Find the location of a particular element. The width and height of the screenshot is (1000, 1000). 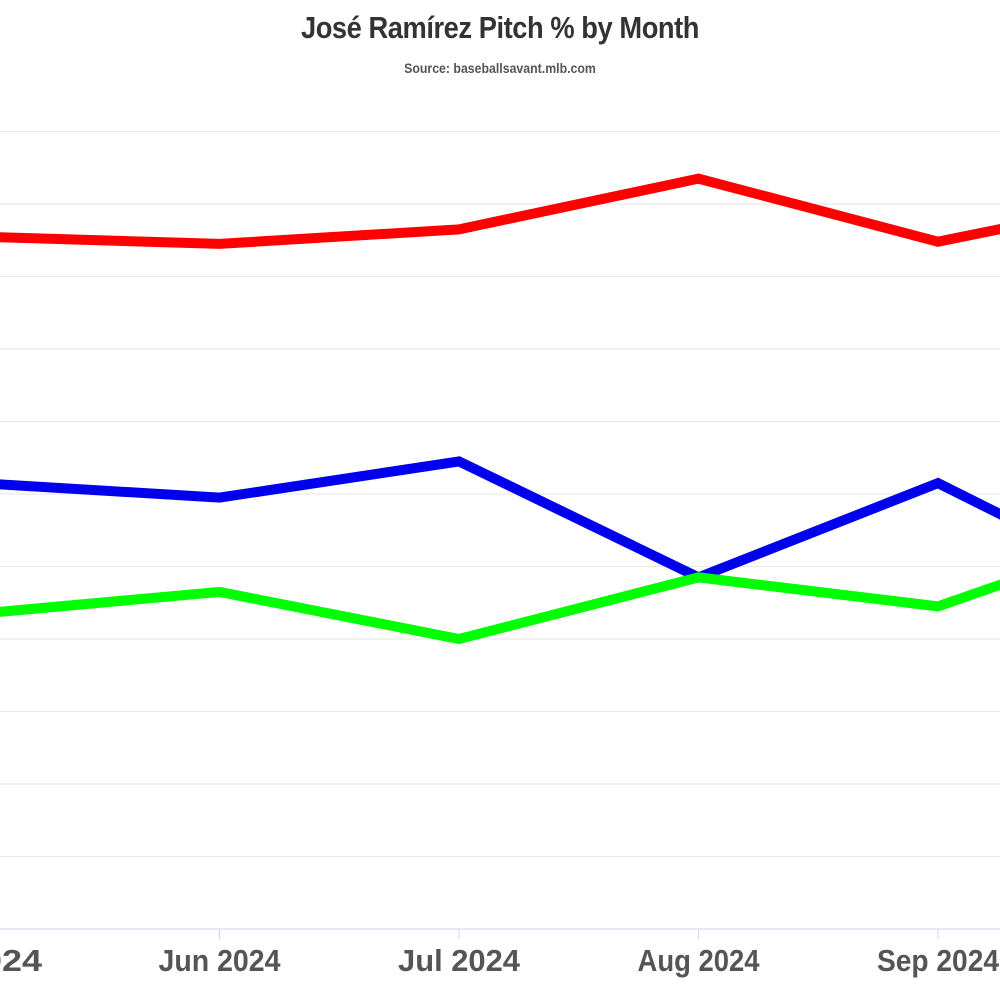

x-tick-label: Sep 2024 is located at coordinates (938, 960).